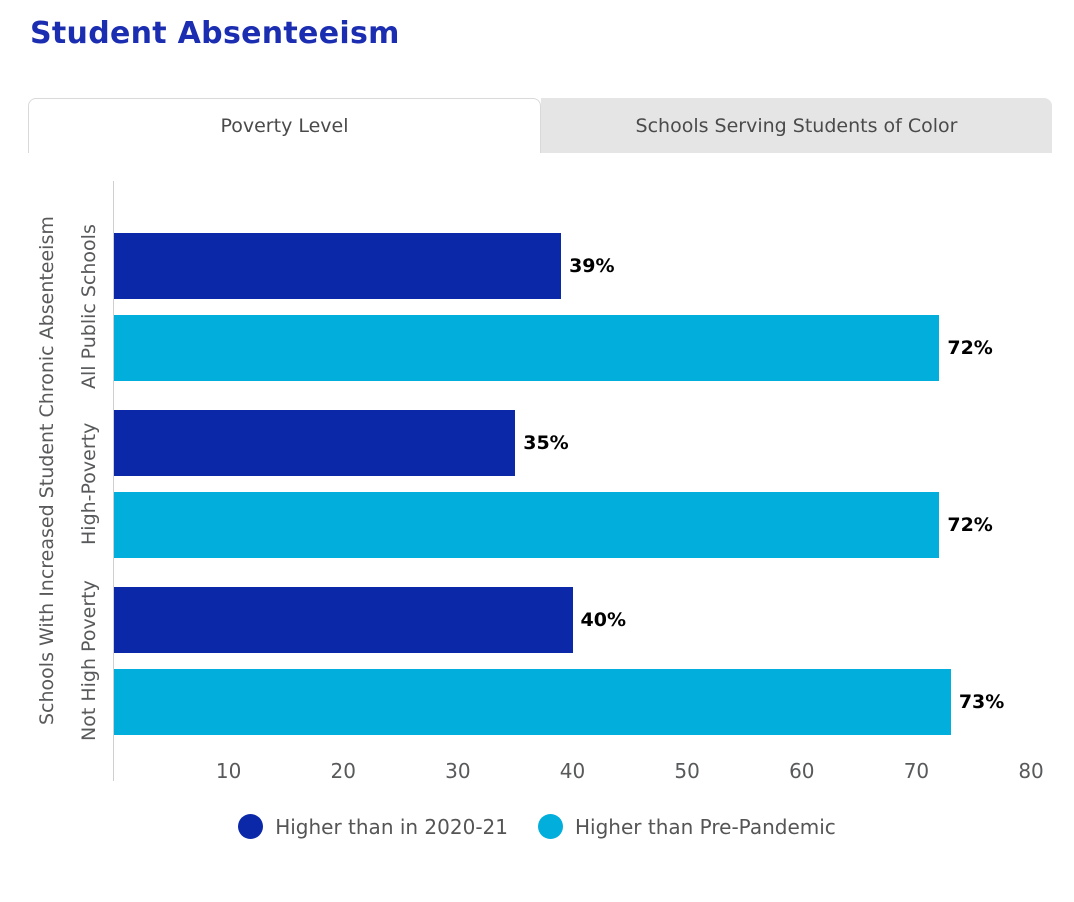  Describe the element at coordinates (343, 771) in the screenshot. I see `x-axis-tick-20: 20` at that location.